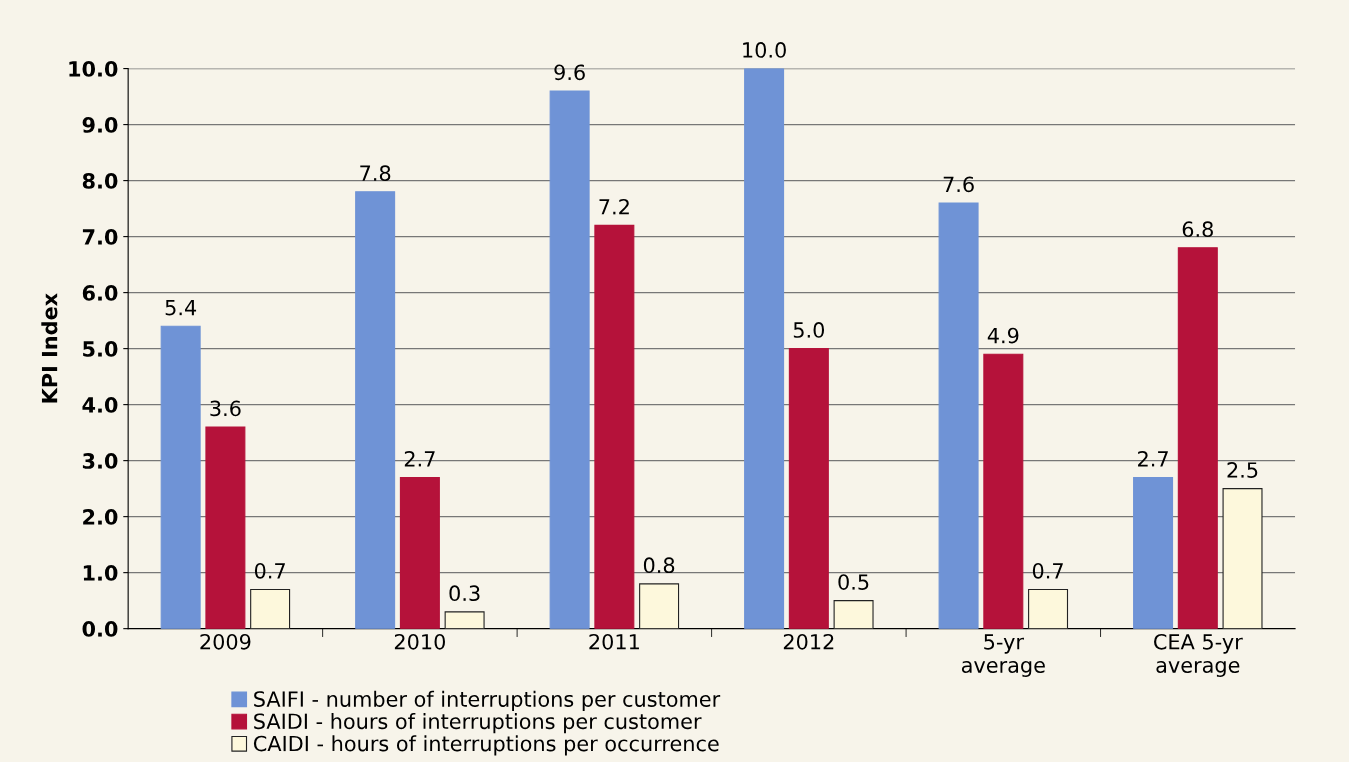 The width and height of the screenshot is (1349, 762). Describe the element at coordinates (100, 517) in the screenshot. I see `y-tick-label: 2.0` at that location.